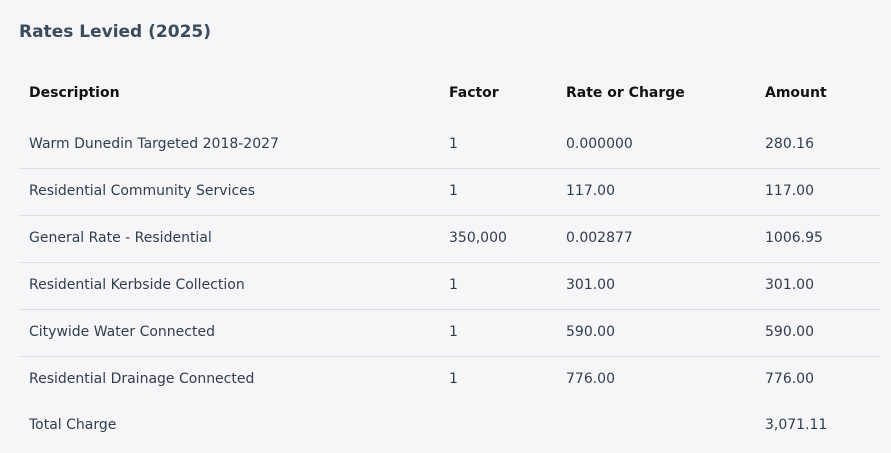  I want to click on column-header: Factor, so click(474, 93).